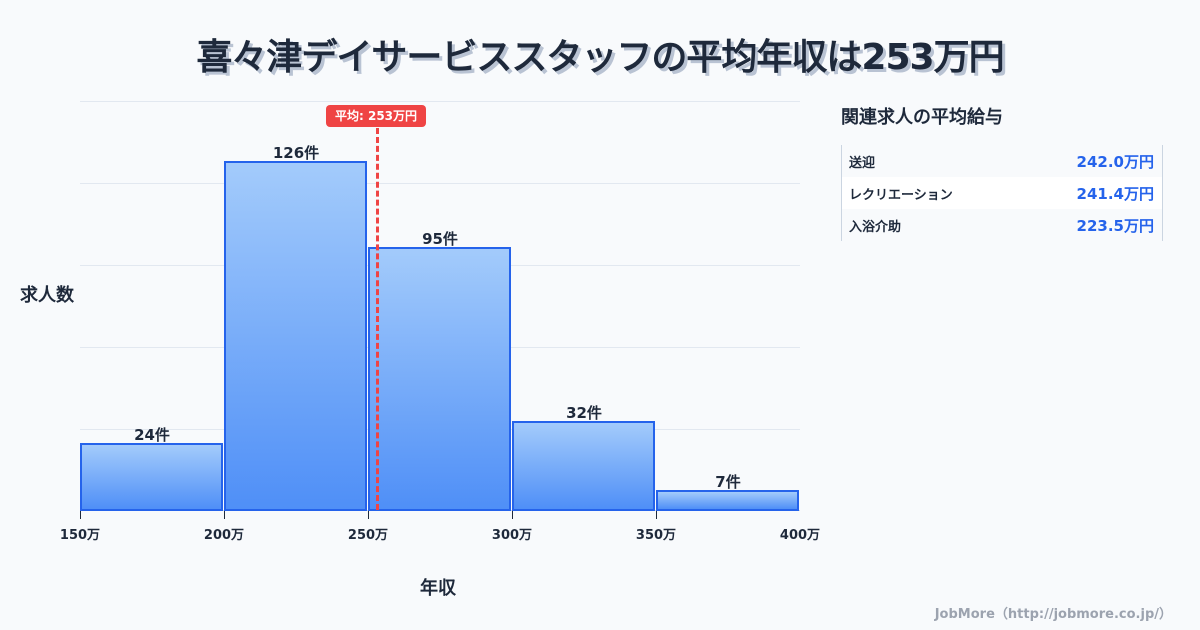  I want to click on x-axis-label: 年収, so click(438, 588).